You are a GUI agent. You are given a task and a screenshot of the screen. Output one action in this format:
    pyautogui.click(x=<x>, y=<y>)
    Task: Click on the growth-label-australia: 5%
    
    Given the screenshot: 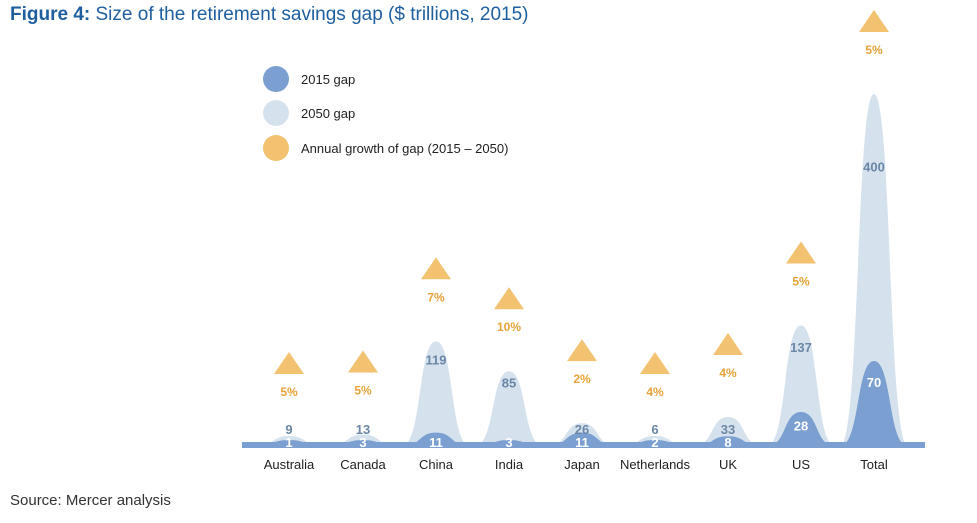 What is the action you would take?
    pyautogui.click(x=289, y=392)
    